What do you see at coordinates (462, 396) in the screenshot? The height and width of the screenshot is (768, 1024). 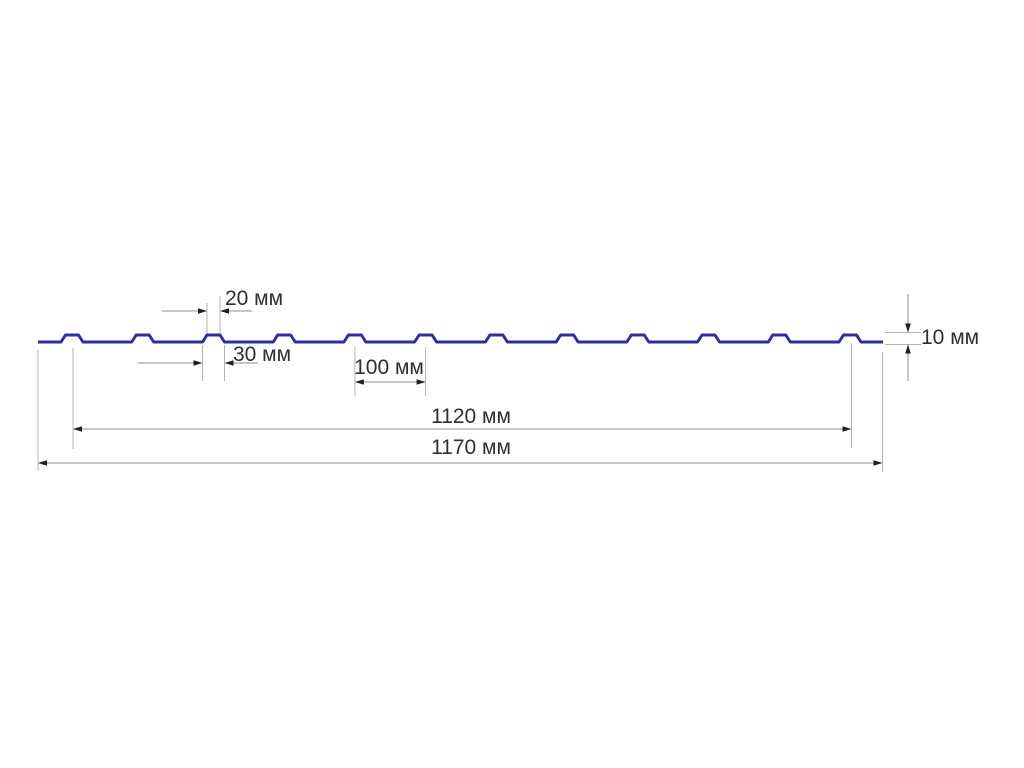 I see `working-width-dimension` at bounding box center [462, 396].